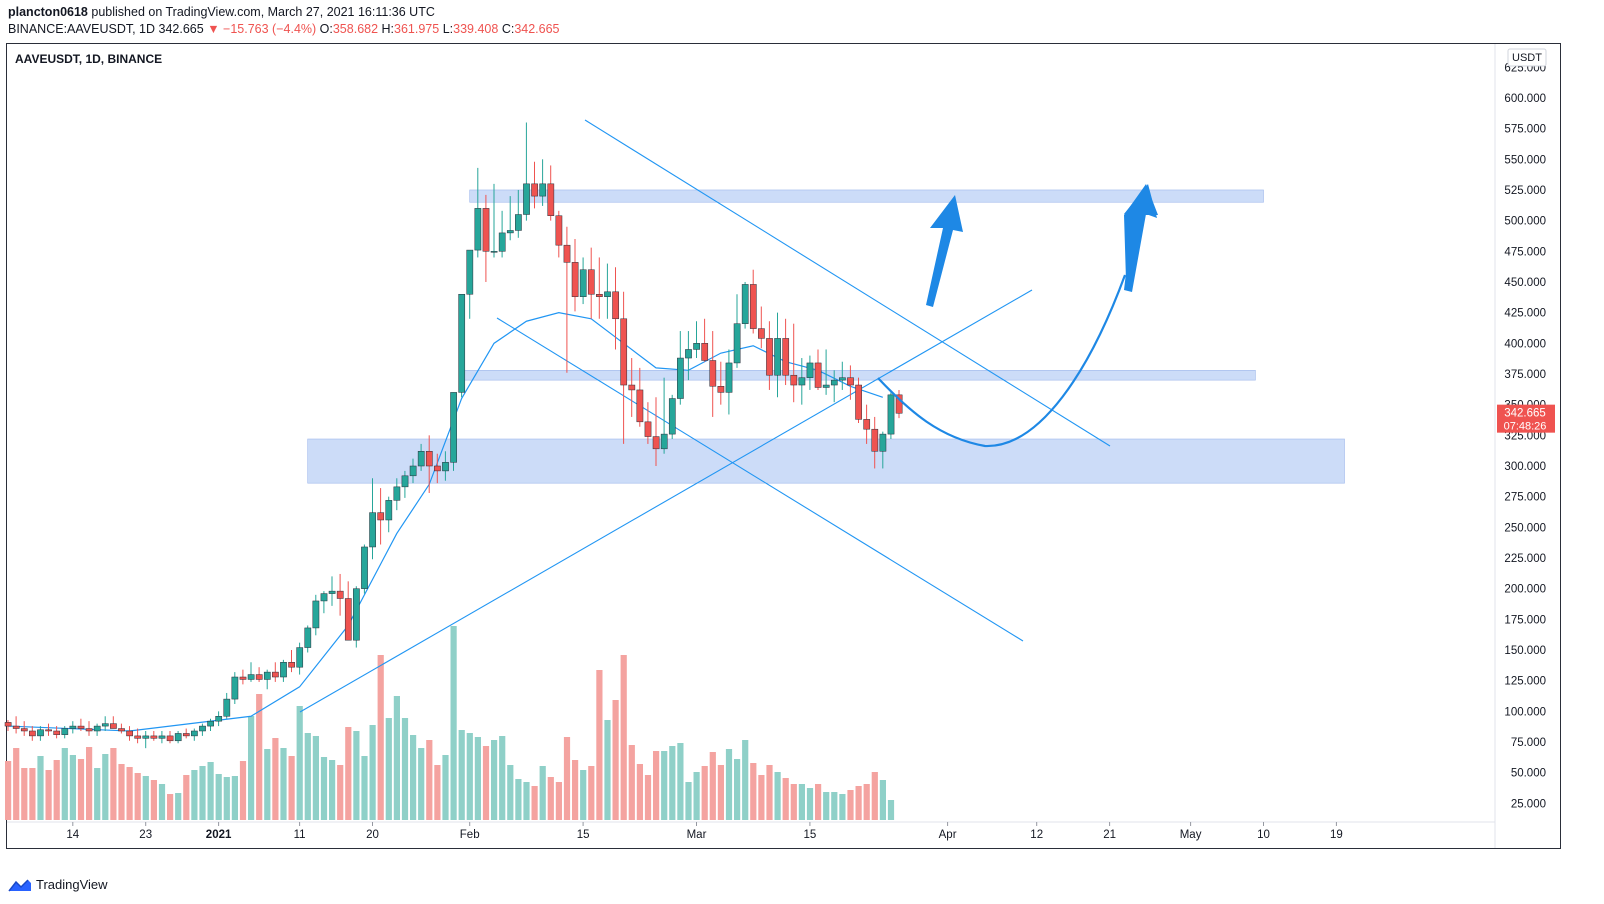  I want to click on currency-badge-box, so click(1527, 57).